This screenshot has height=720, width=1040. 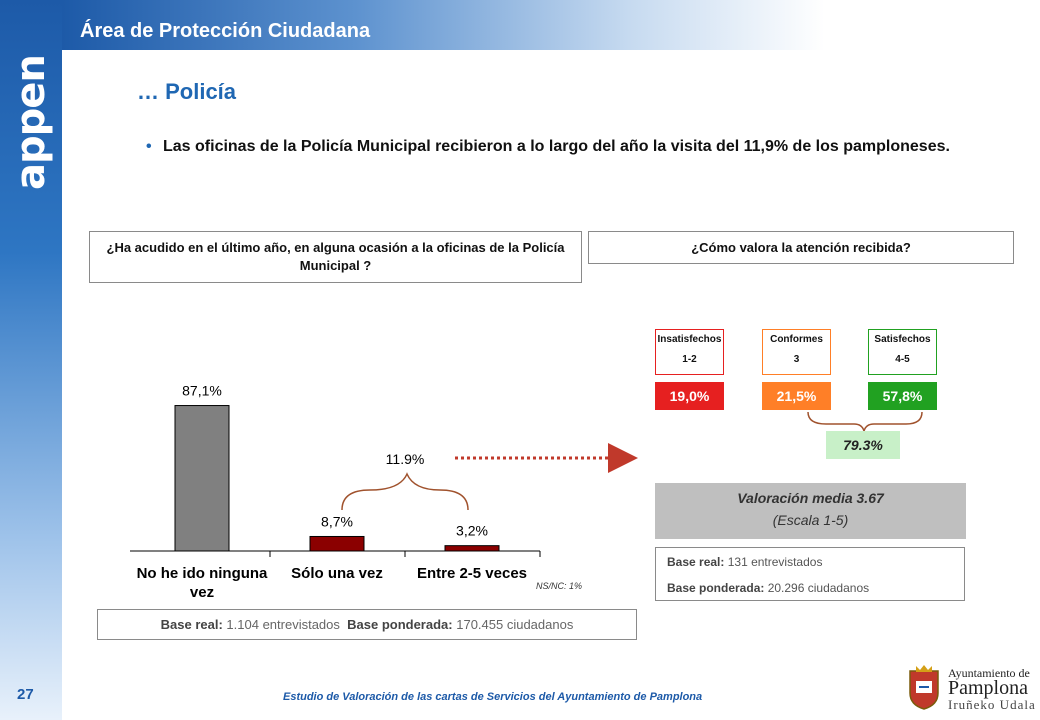 I want to click on valoracion-media-box: Valoración media 3.67 (Escala 1-5), so click(x=810, y=511).